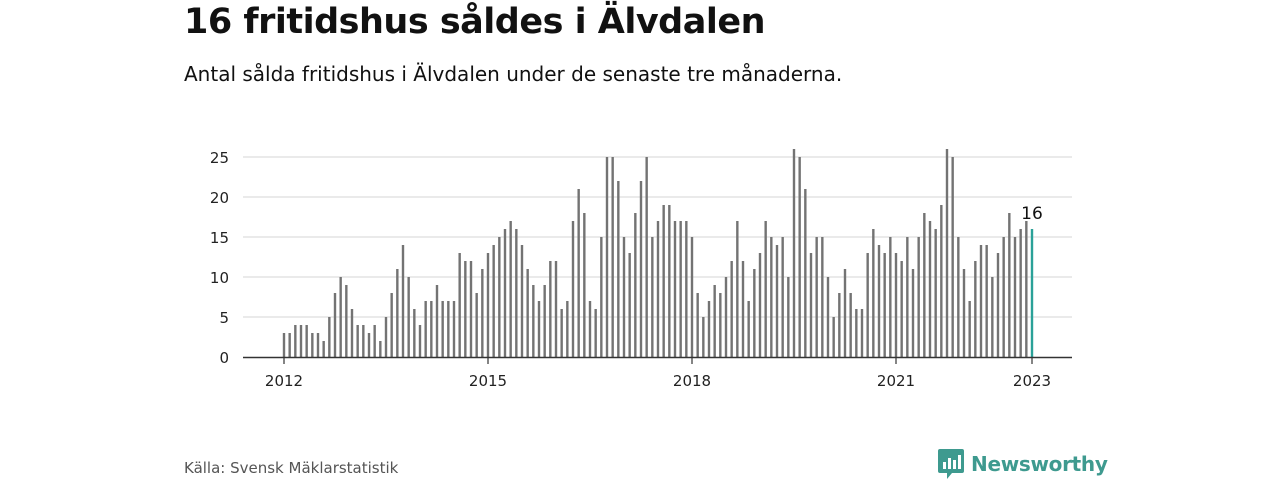 The image size is (1280, 480). I want to click on brand-name: Newsworthy, so click(1039, 464).